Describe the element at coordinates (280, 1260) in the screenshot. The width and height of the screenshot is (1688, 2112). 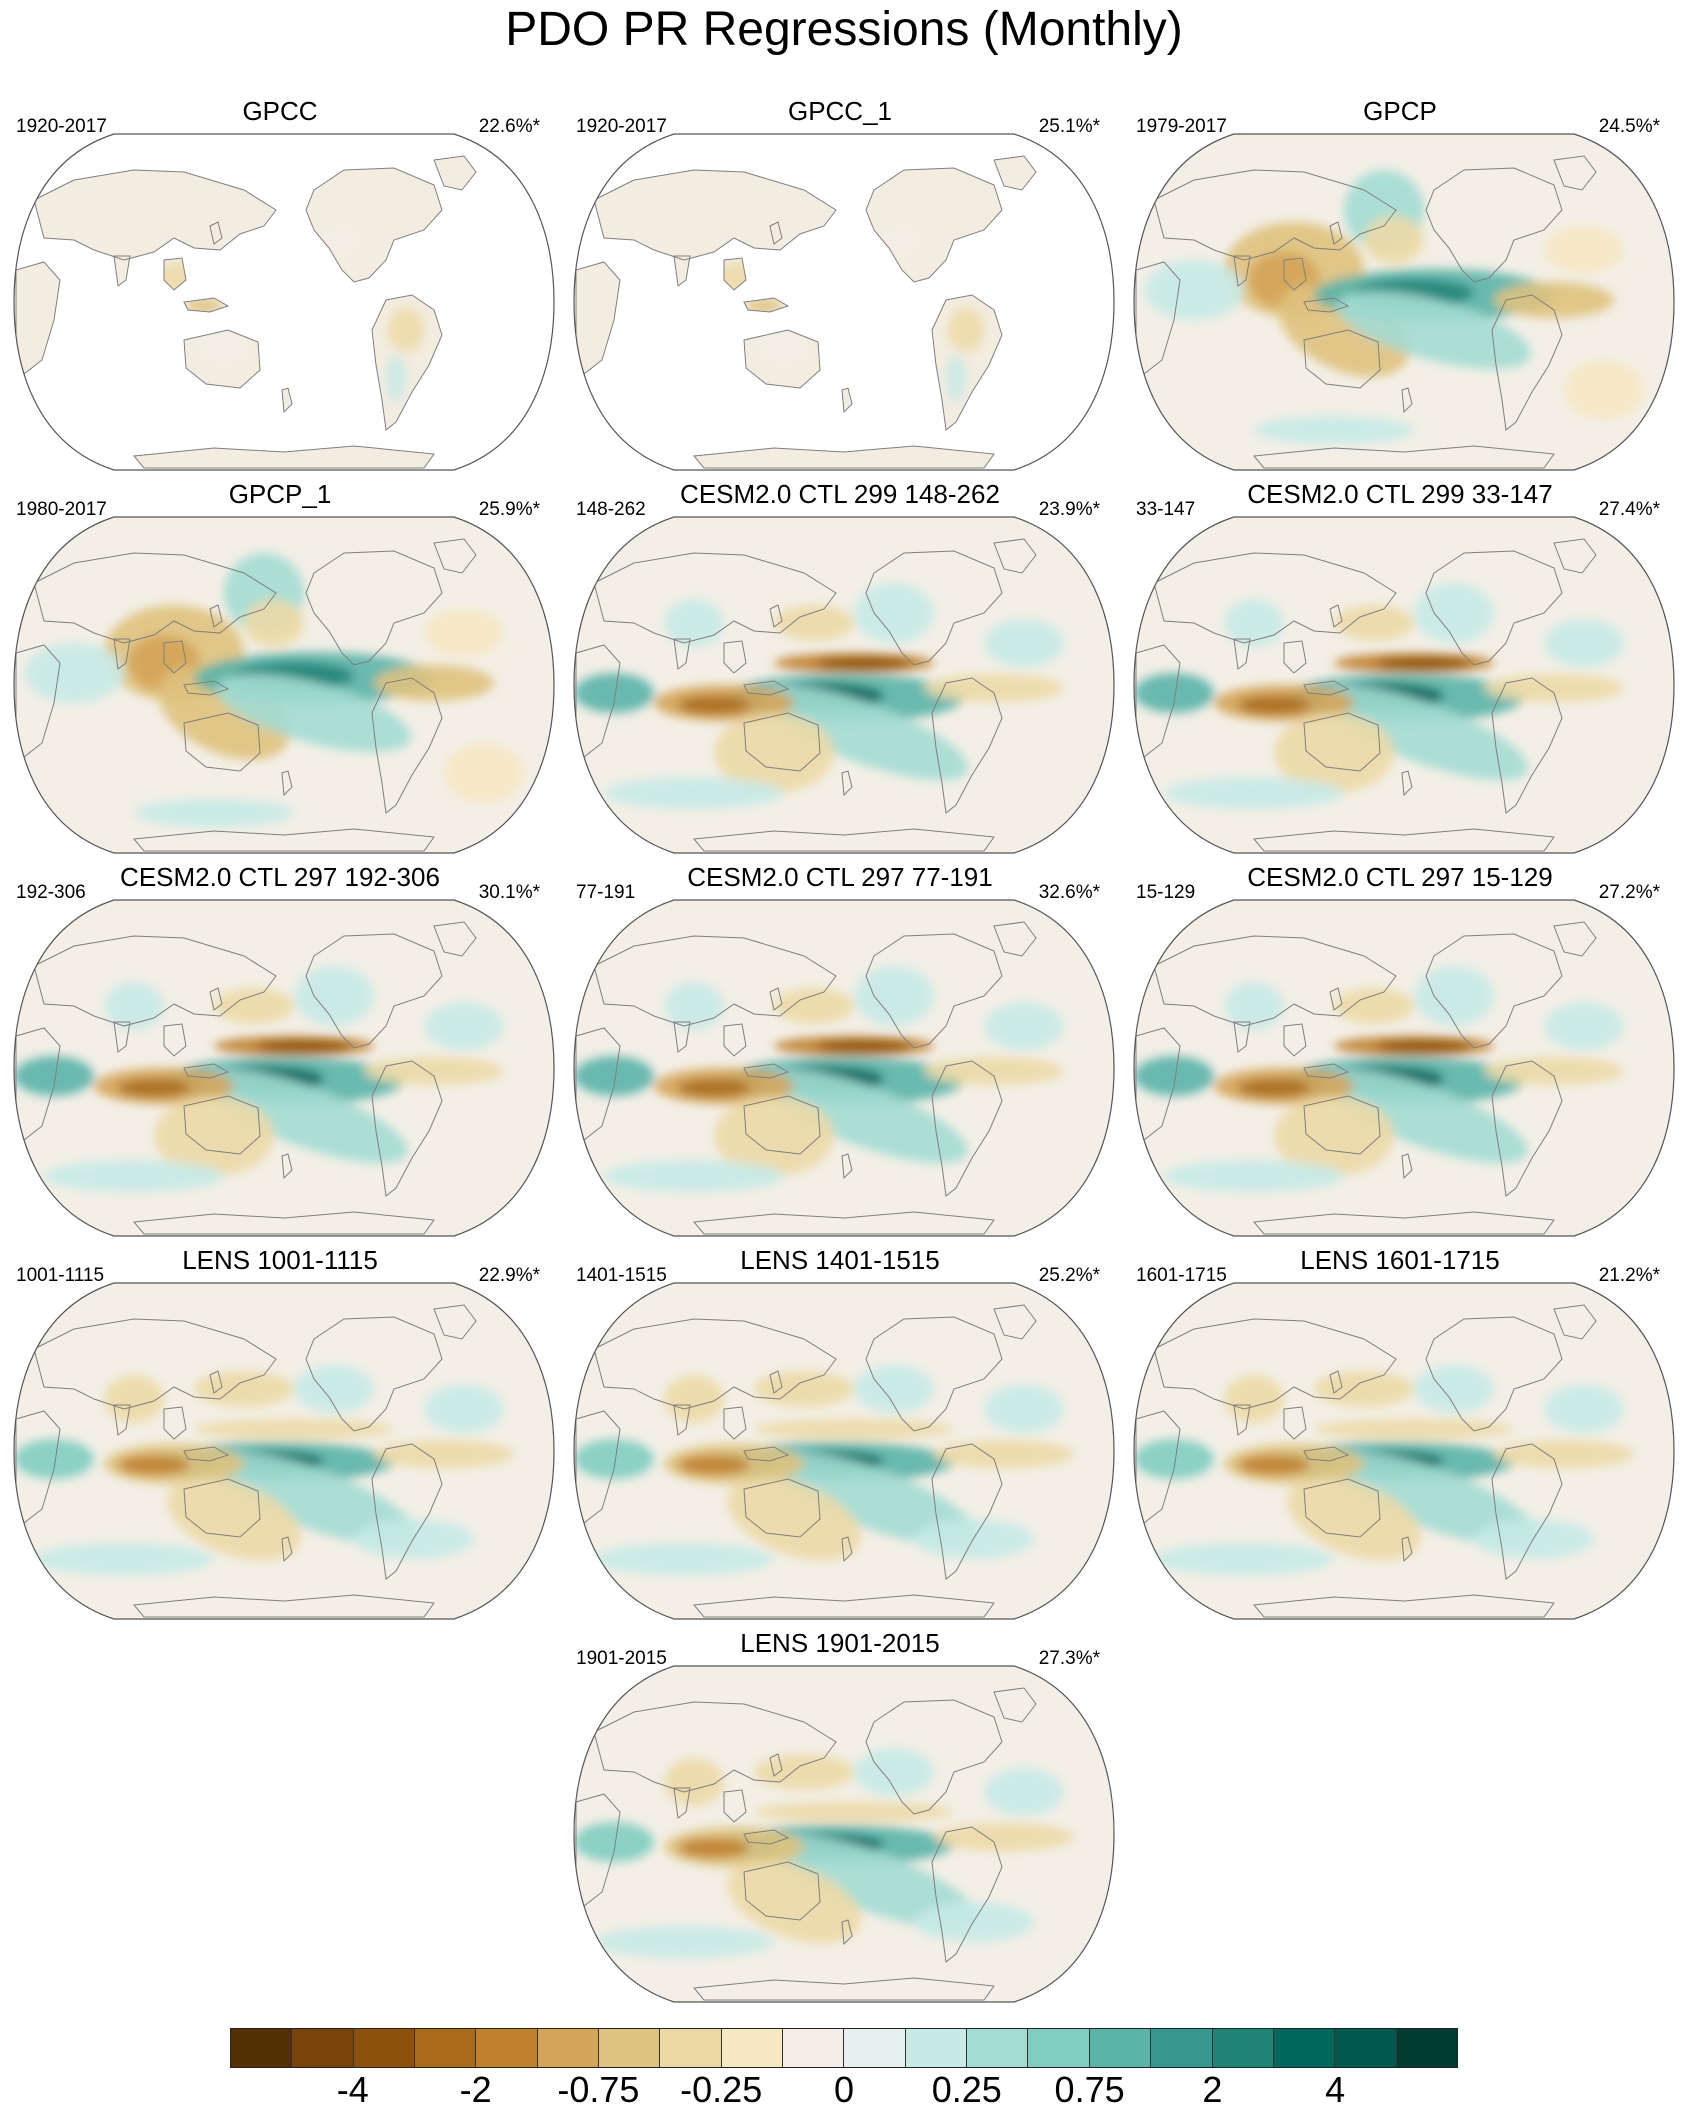
I see `panel-title: LENS 1001-1115` at that location.